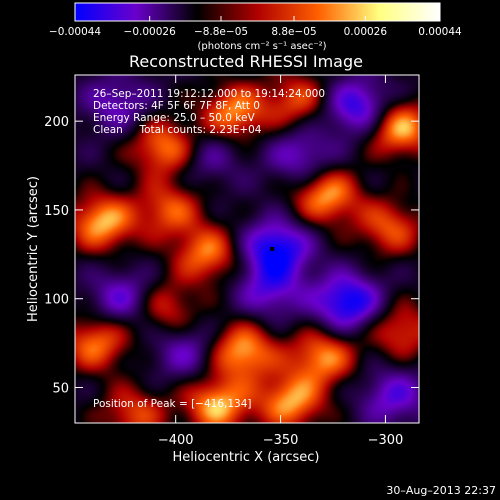 The image size is (500, 500). I want to click on colorbar-tick-label: 0.00044, so click(440, 32).